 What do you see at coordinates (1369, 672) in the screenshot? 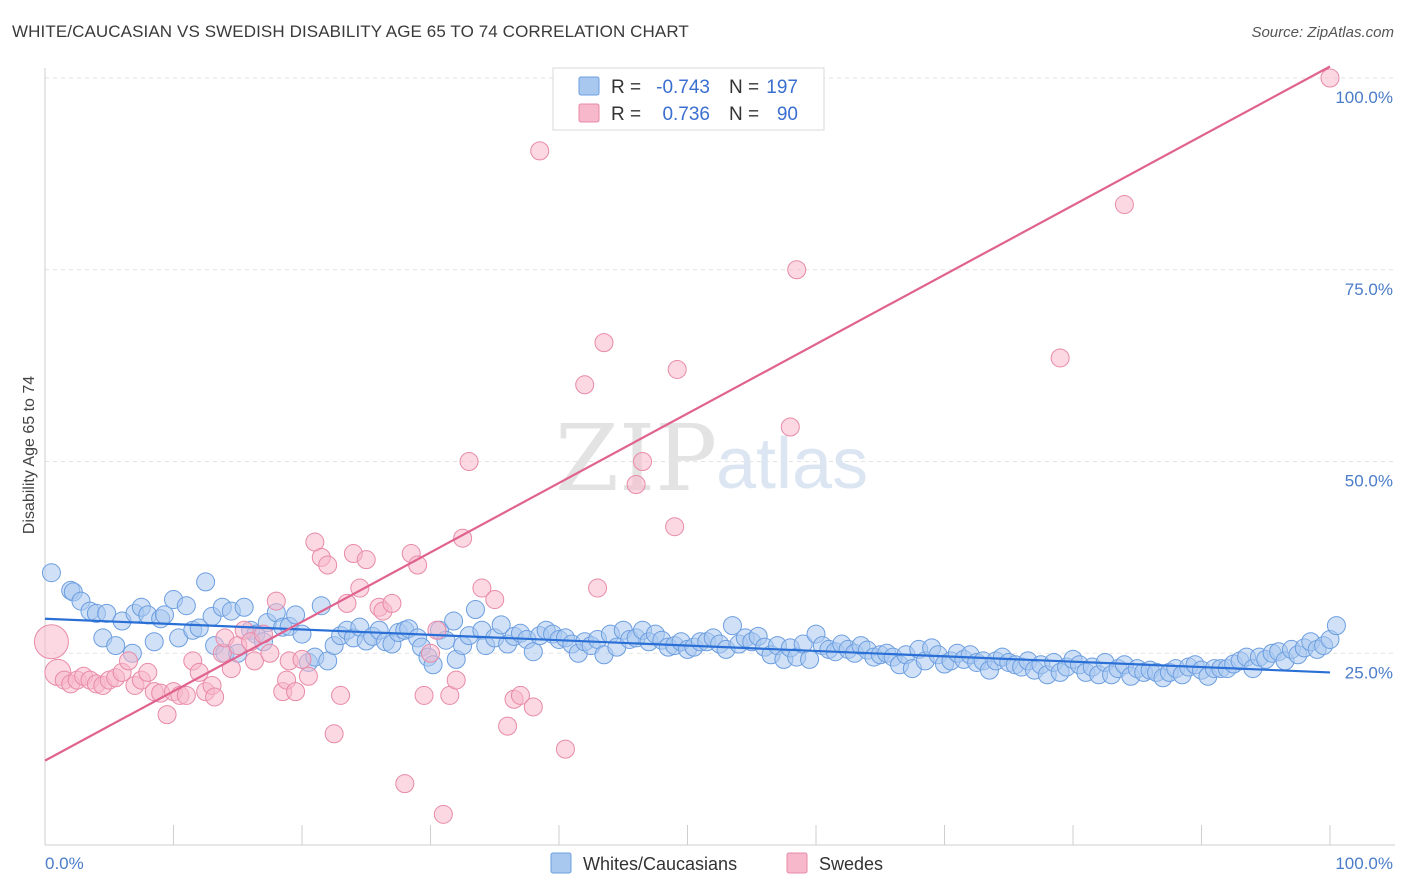
I see `y-tick-label: 25.0%` at bounding box center [1369, 672].